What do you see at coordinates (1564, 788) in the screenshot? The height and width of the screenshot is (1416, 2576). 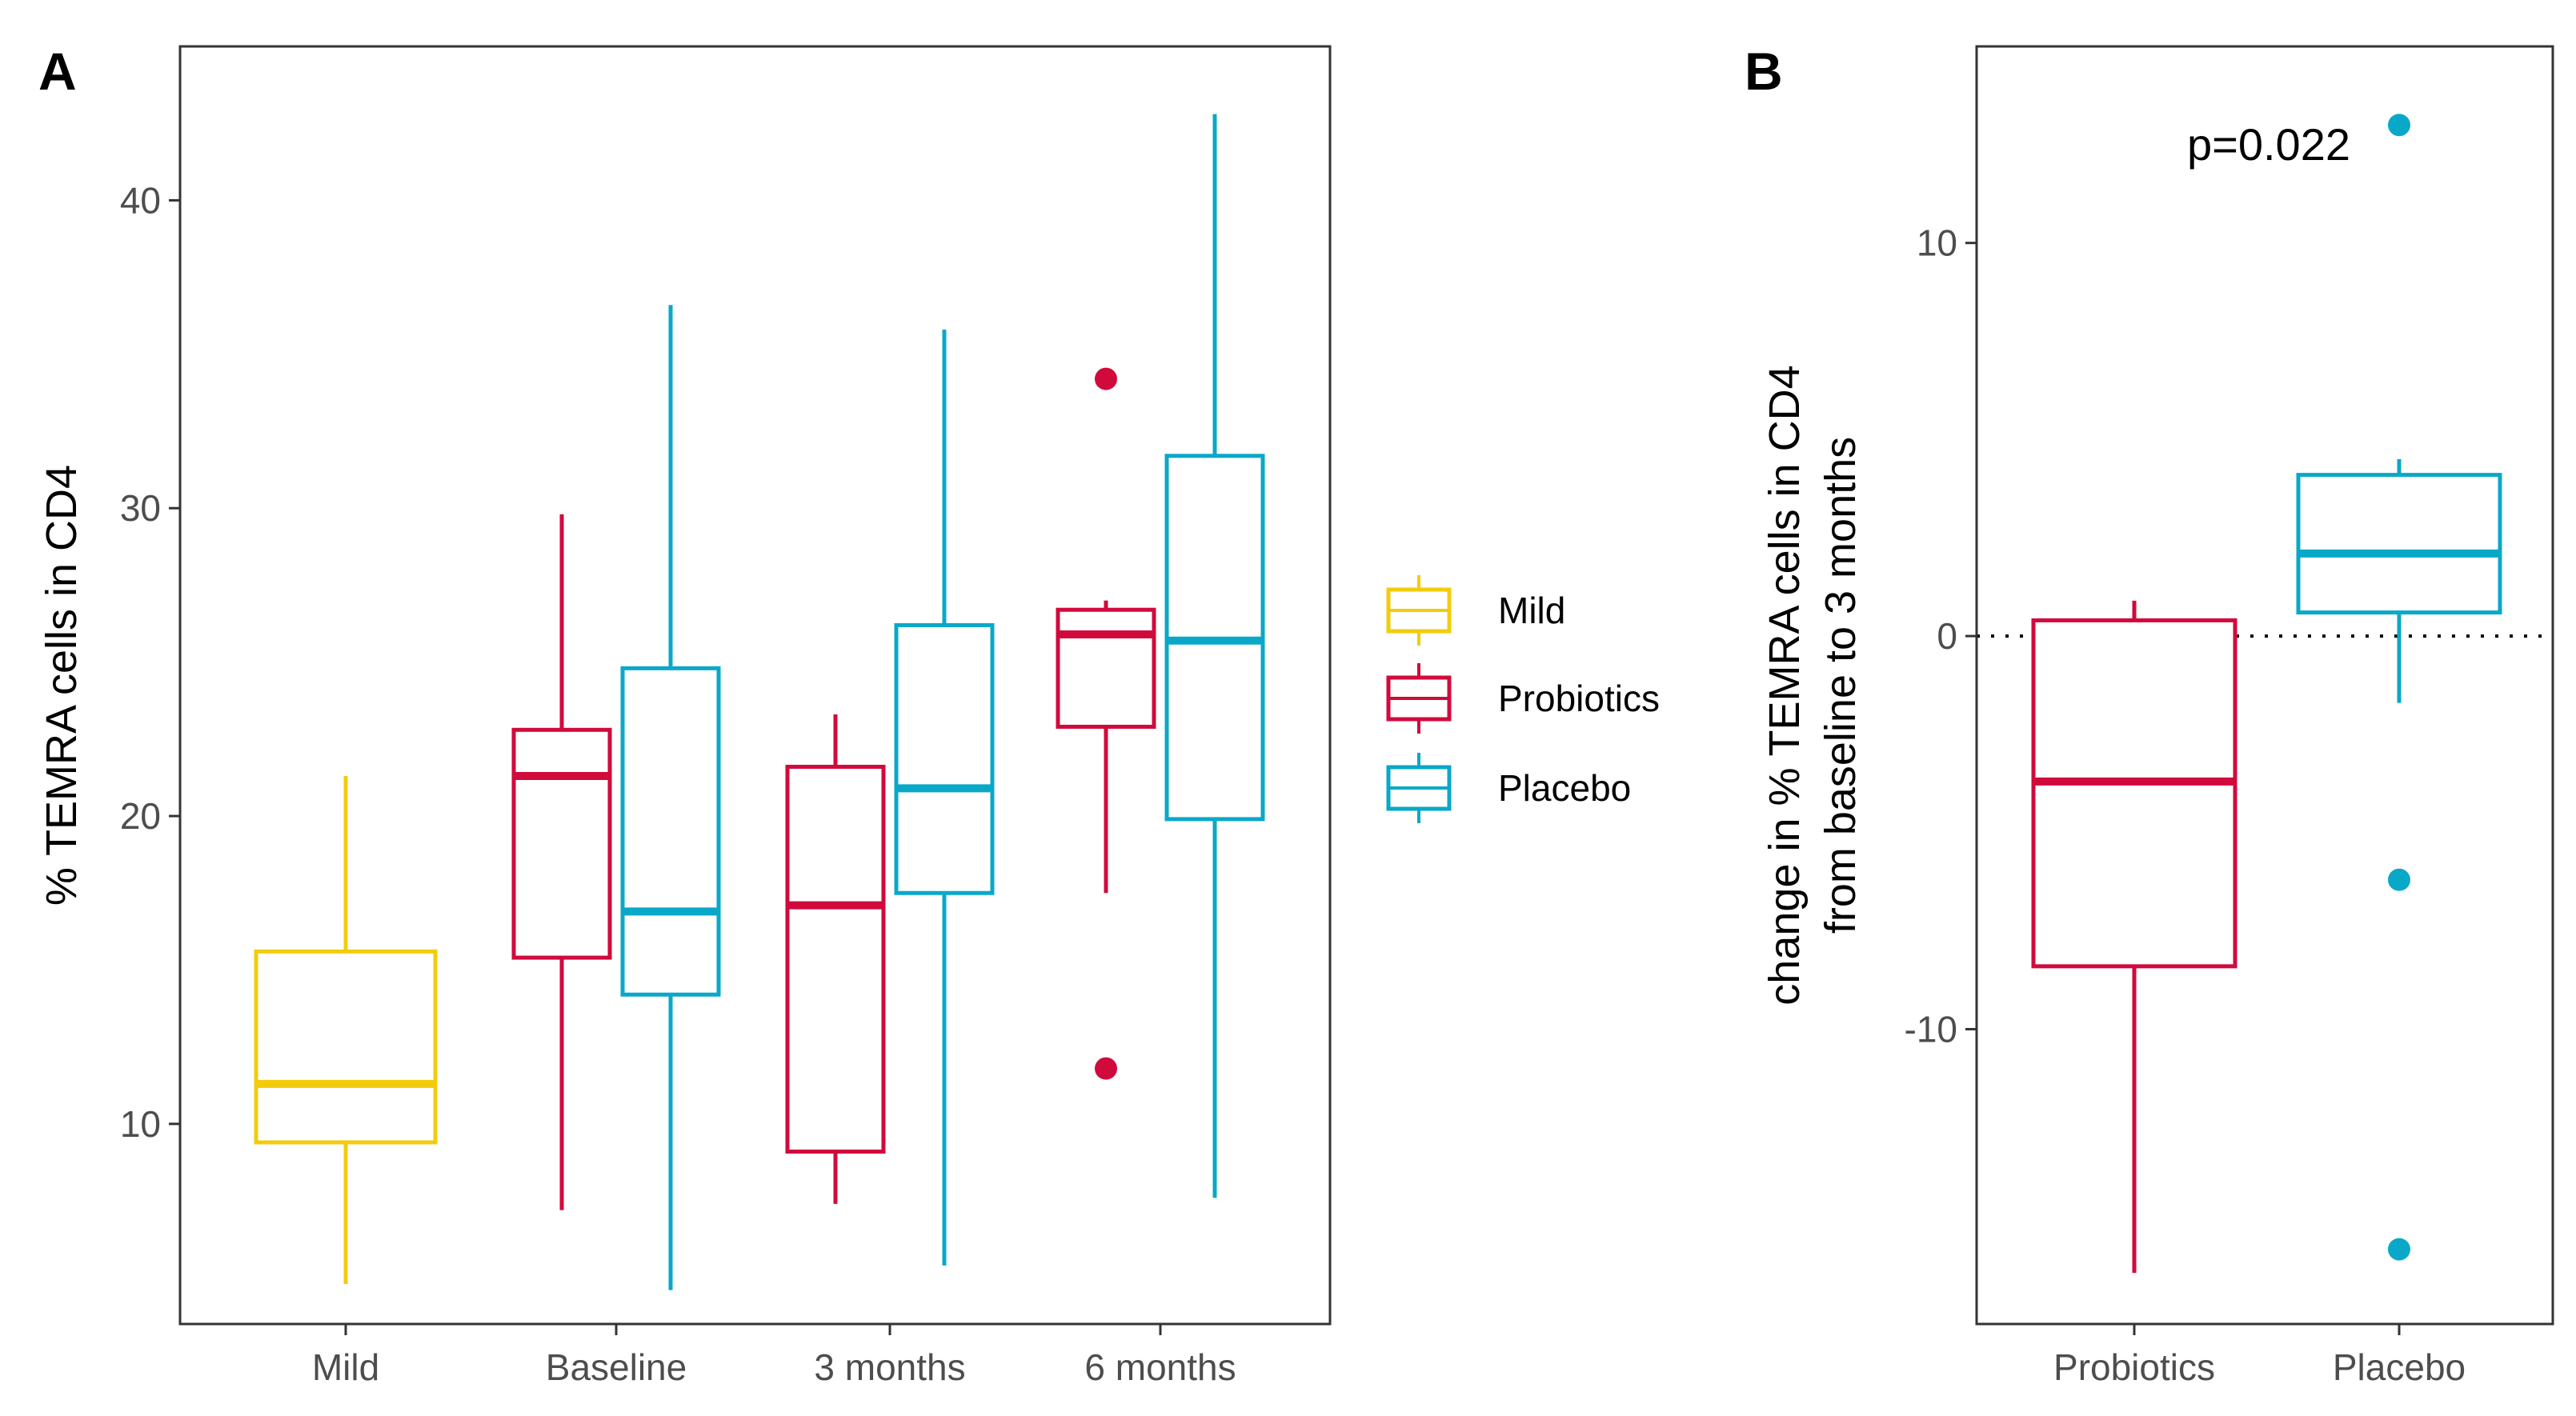 I see `legend-label: Placebo` at bounding box center [1564, 788].